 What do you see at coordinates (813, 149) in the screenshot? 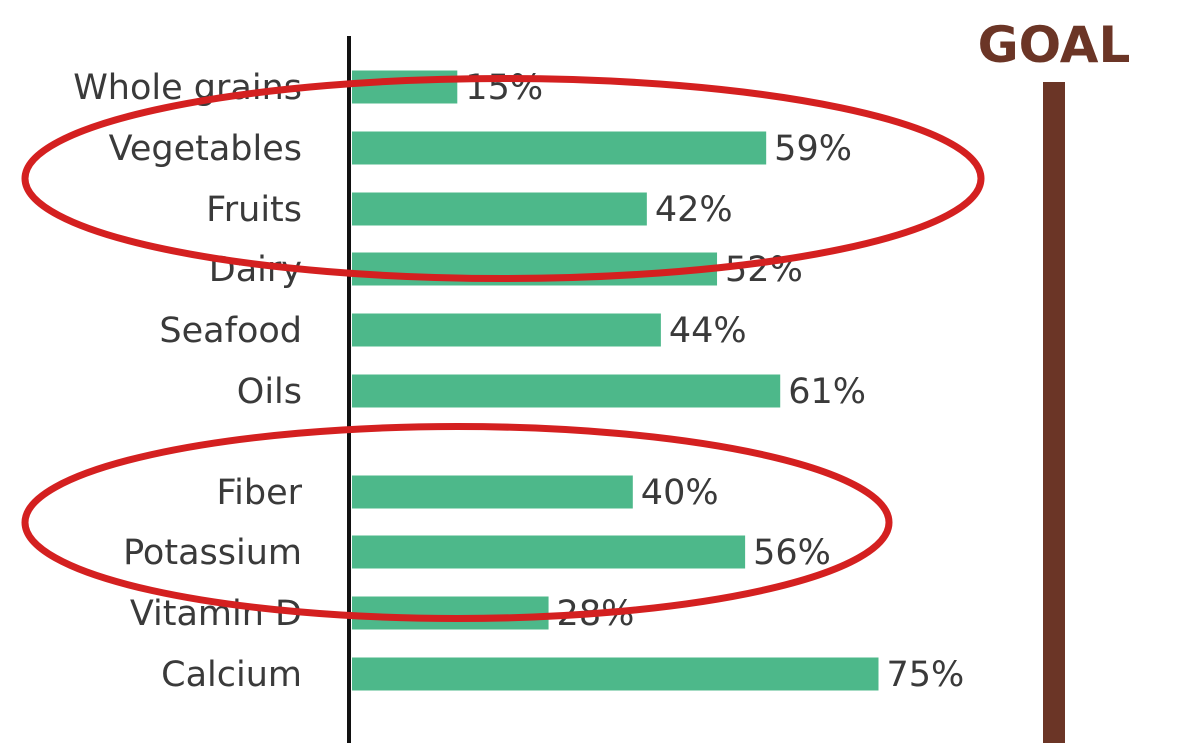
I see `value-label-vegetables: 59%` at bounding box center [813, 149].